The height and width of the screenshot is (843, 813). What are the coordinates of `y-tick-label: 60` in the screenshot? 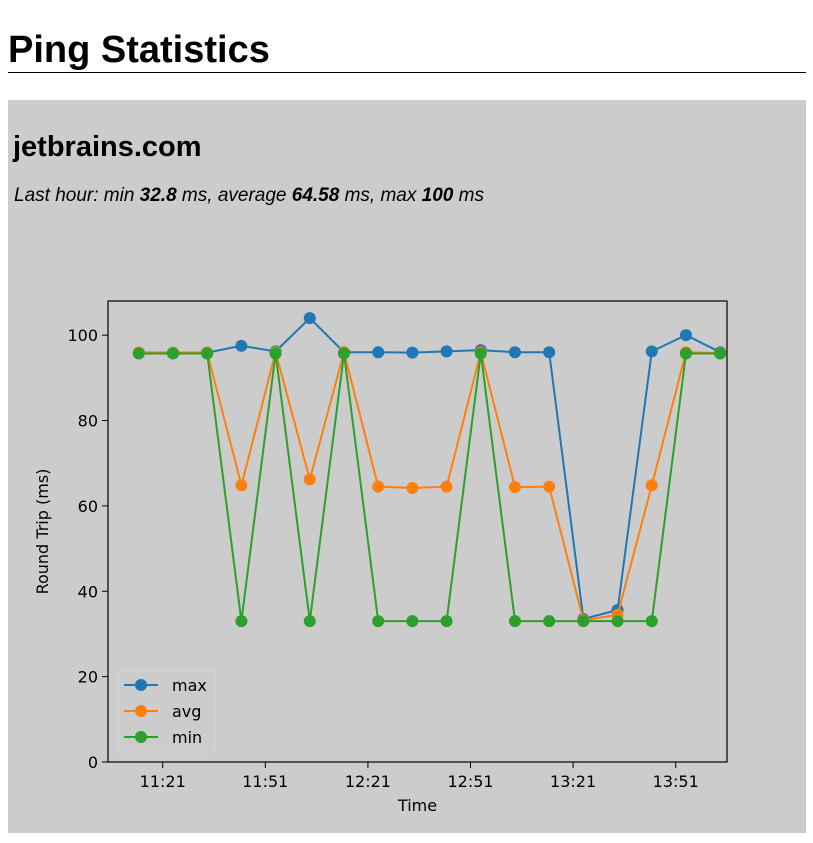 It's located at (88, 506).